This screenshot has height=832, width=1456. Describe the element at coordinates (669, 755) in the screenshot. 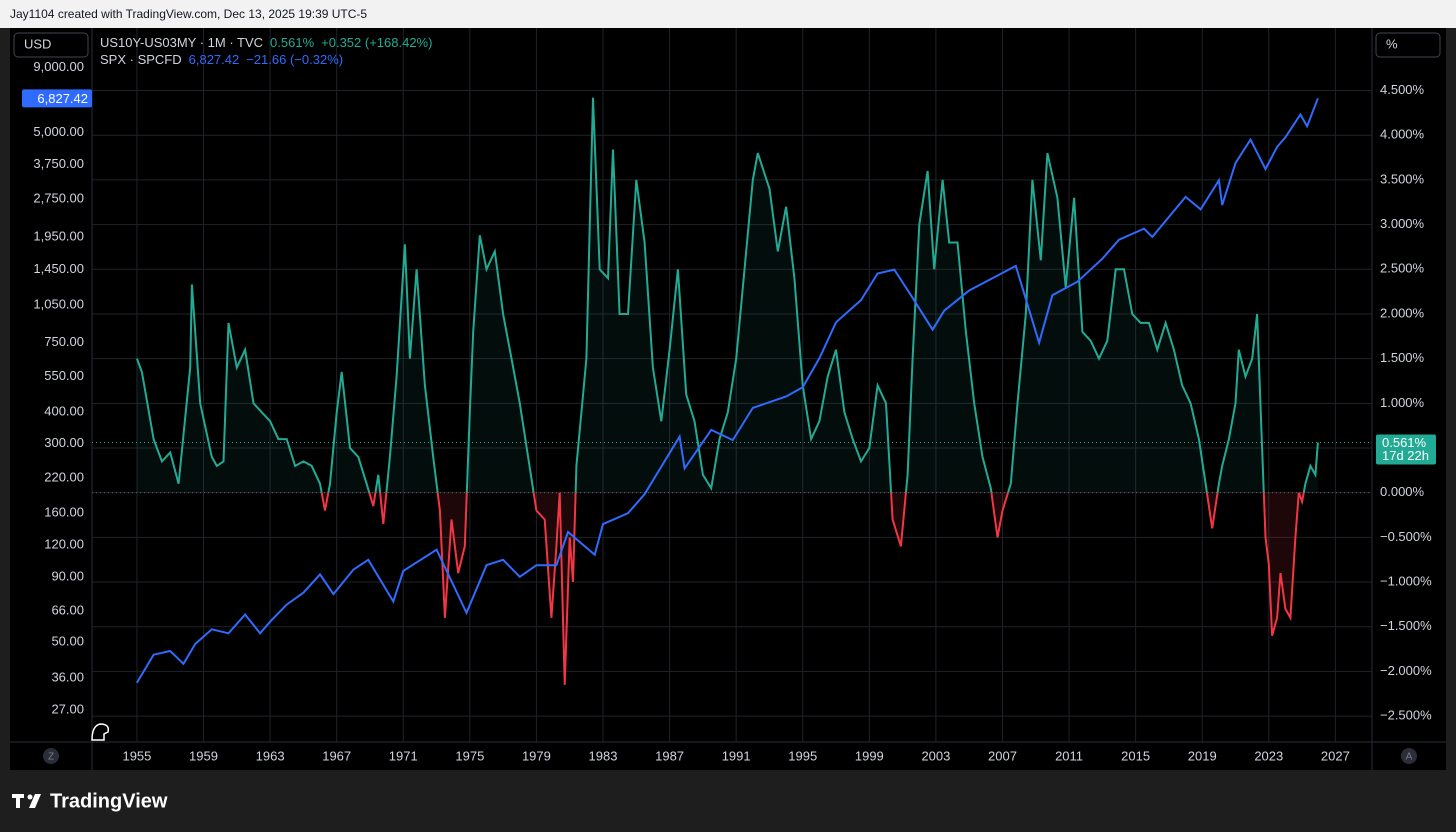

I see `x-tick-label: 1987` at that location.